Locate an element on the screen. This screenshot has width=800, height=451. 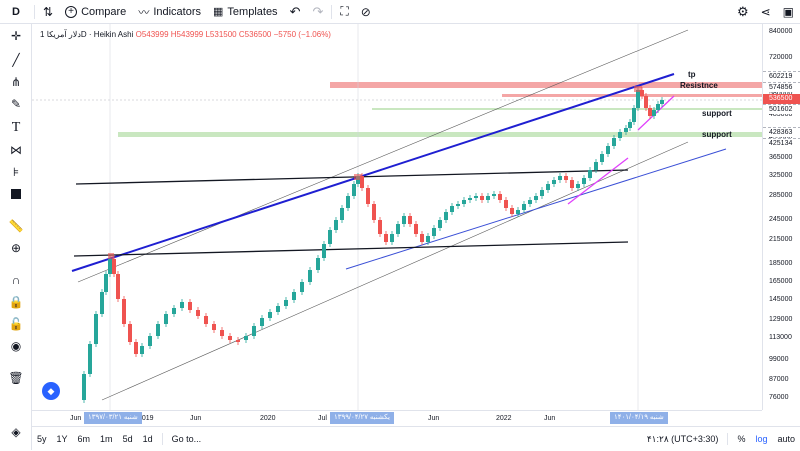
clock-timezone: ۴۱:۲۸ (UTC+3:30) is located at coordinates (682, 438).